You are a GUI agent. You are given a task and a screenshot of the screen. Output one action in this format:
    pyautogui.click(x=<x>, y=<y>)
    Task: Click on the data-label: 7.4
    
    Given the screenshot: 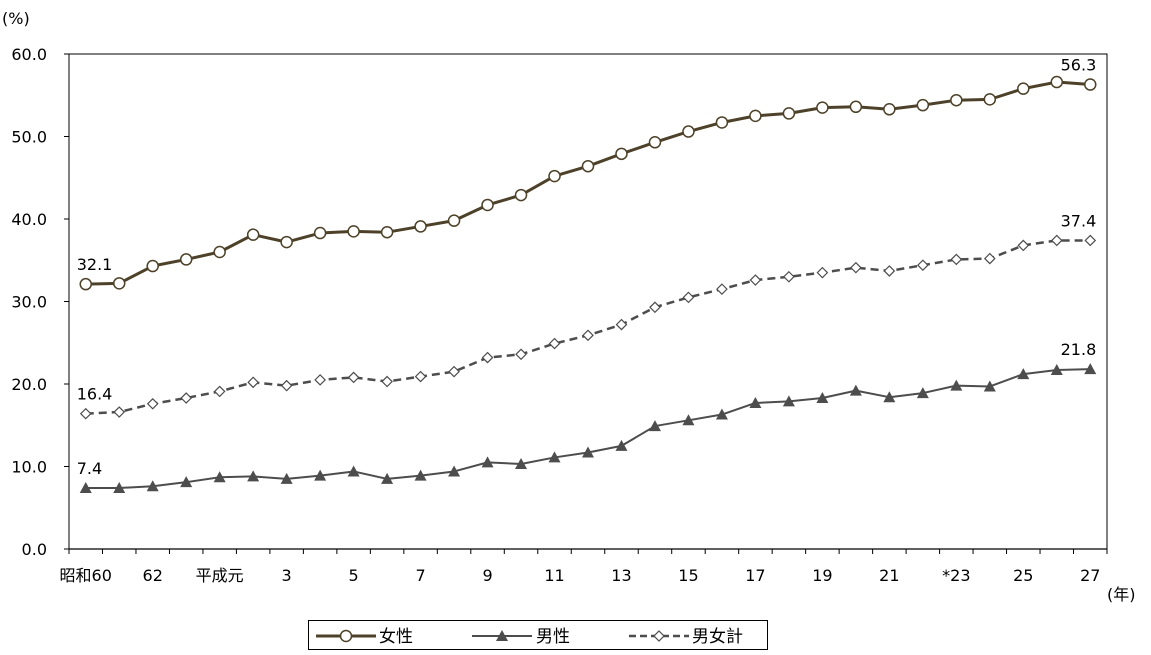 What is the action you would take?
    pyautogui.click(x=89, y=468)
    